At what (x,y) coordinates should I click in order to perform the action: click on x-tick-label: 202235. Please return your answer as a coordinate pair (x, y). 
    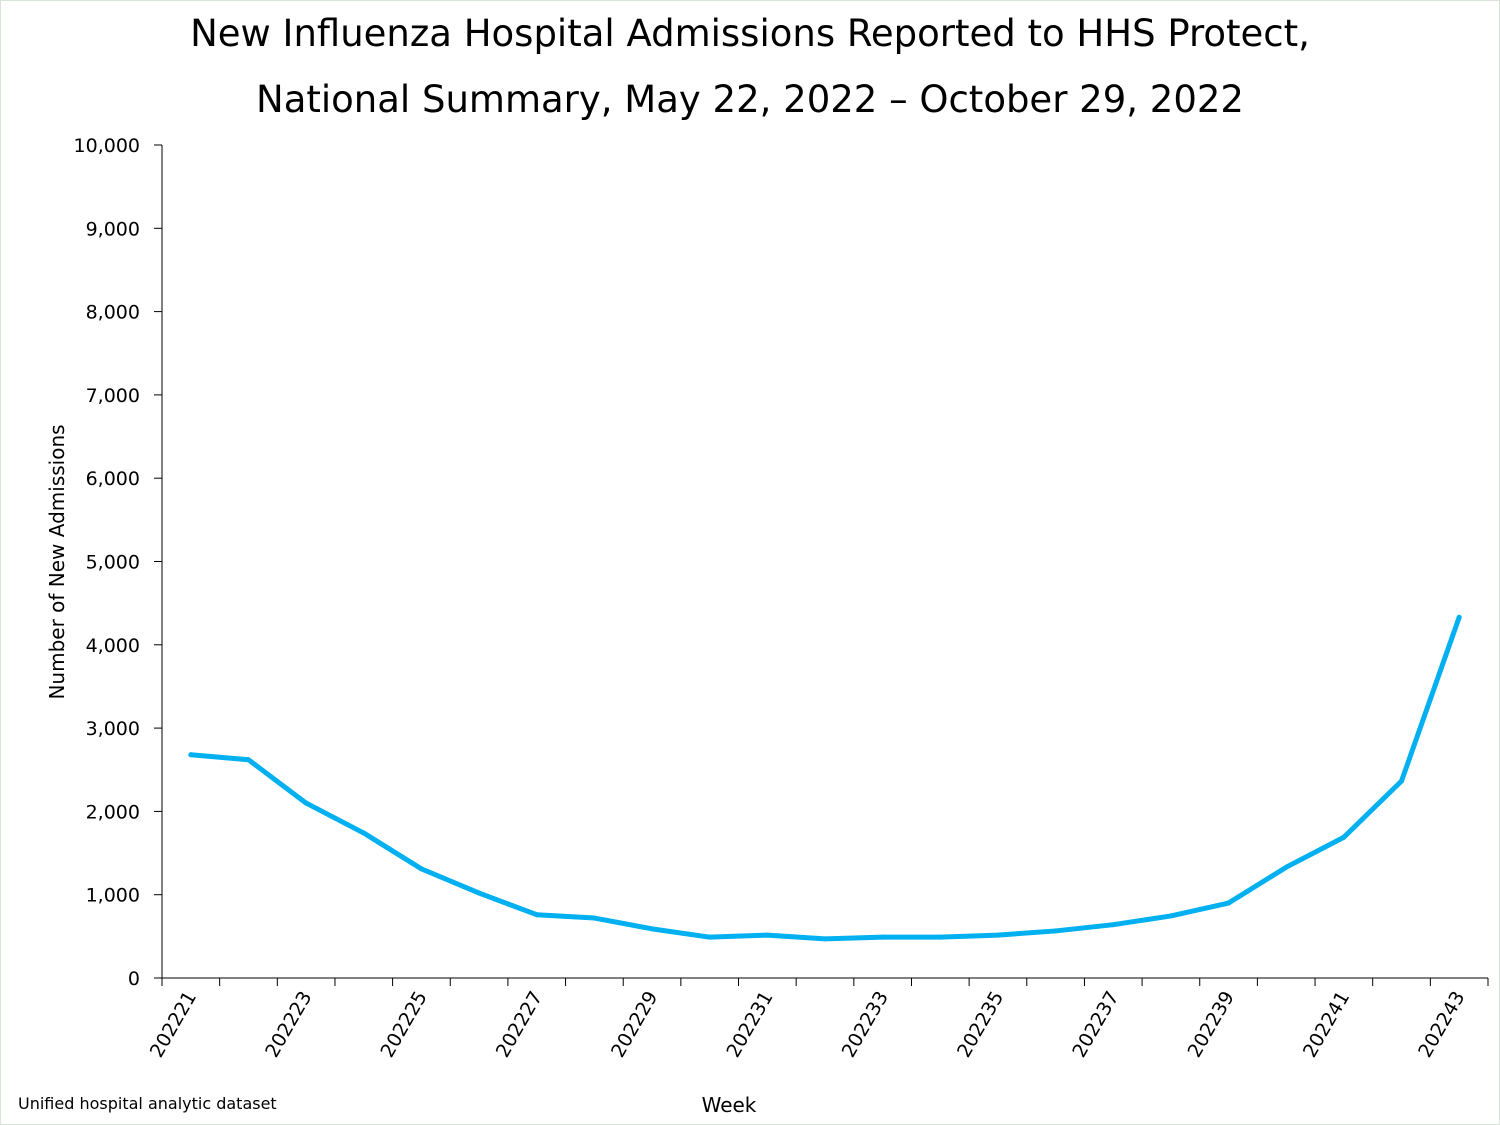
    Looking at the image, I should click on (980, 1025).